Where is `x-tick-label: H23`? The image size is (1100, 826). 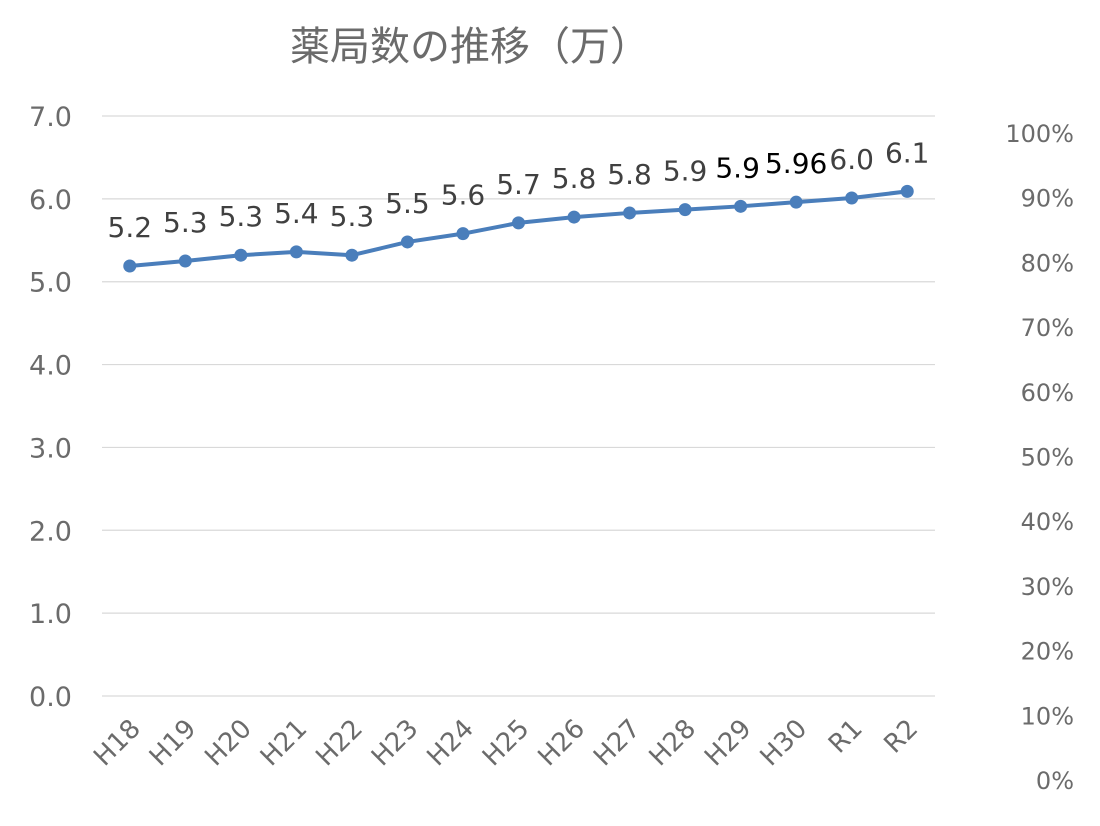 x-tick-label: H23 is located at coordinates (395, 743).